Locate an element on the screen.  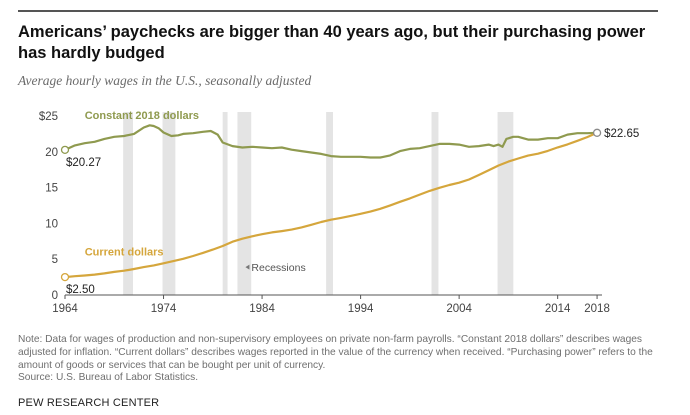
y-tick-label: 0 is located at coordinates (55, 296).